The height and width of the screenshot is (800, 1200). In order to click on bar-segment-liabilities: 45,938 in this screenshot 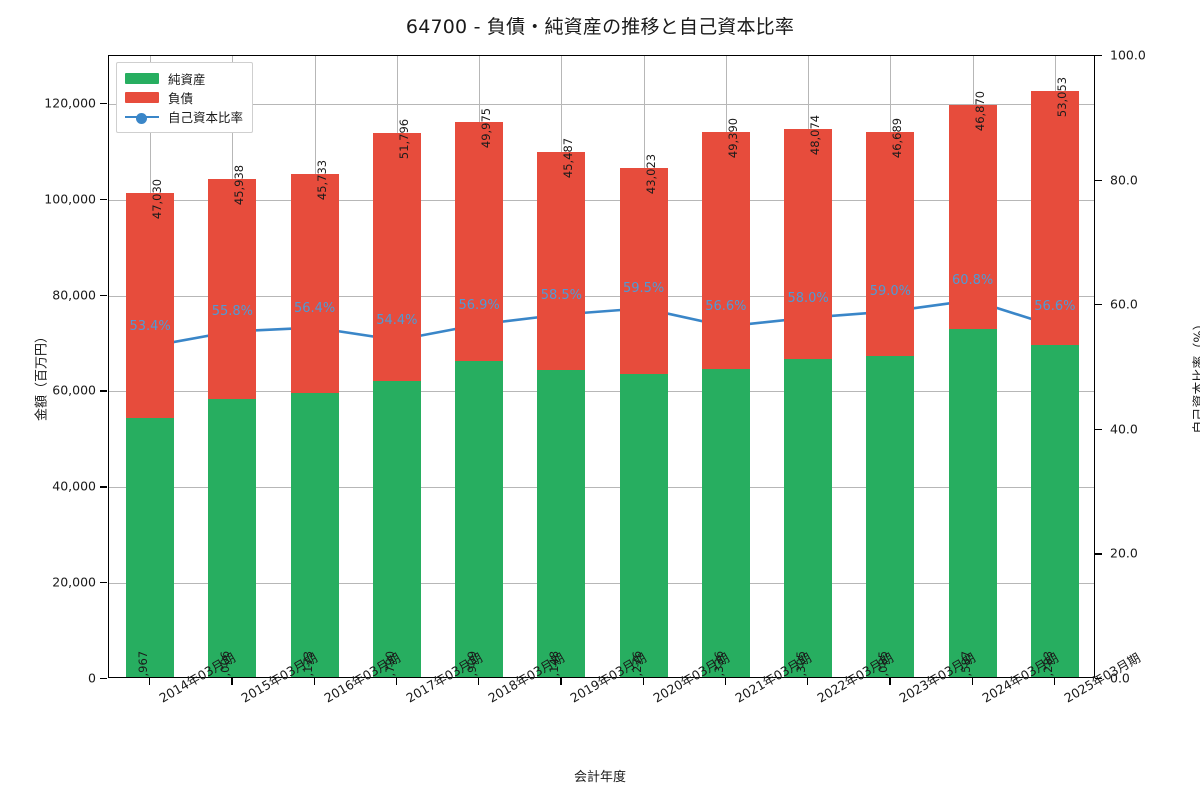, I will do `click(232, 282)`.